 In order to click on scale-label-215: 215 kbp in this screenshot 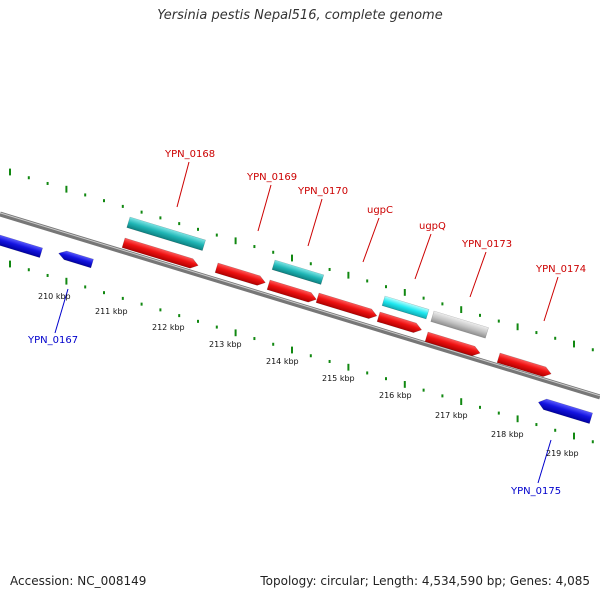, I will do `click(338, 378)`.